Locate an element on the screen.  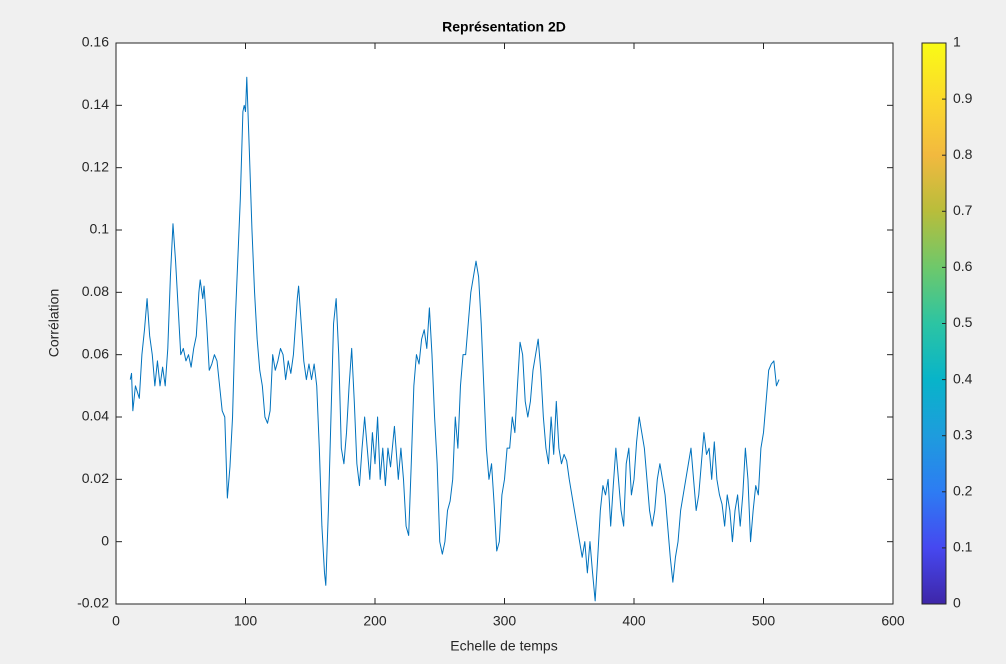
y-tick-label: 0.06 is located at coordinates (95, 353).